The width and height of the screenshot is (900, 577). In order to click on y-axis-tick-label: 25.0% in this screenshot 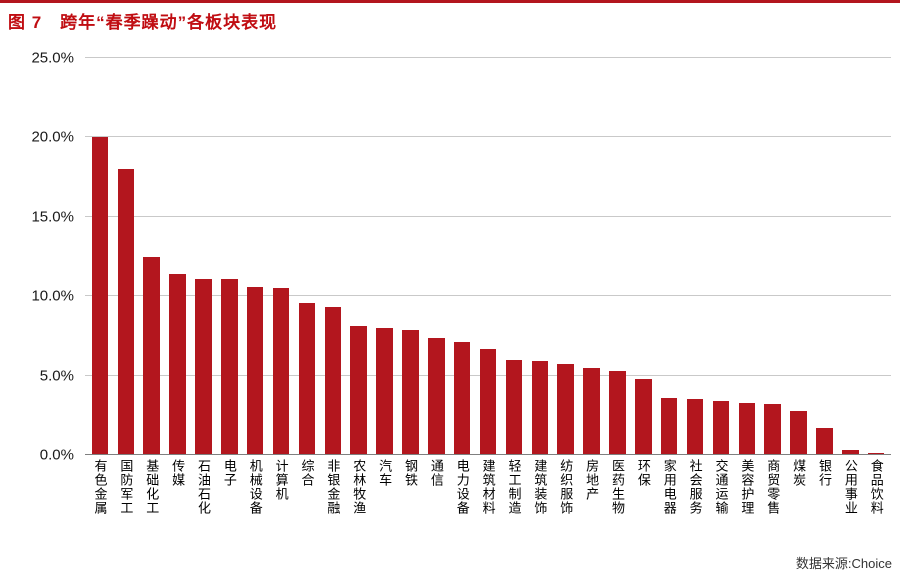, I will do `click(52, 58)`.